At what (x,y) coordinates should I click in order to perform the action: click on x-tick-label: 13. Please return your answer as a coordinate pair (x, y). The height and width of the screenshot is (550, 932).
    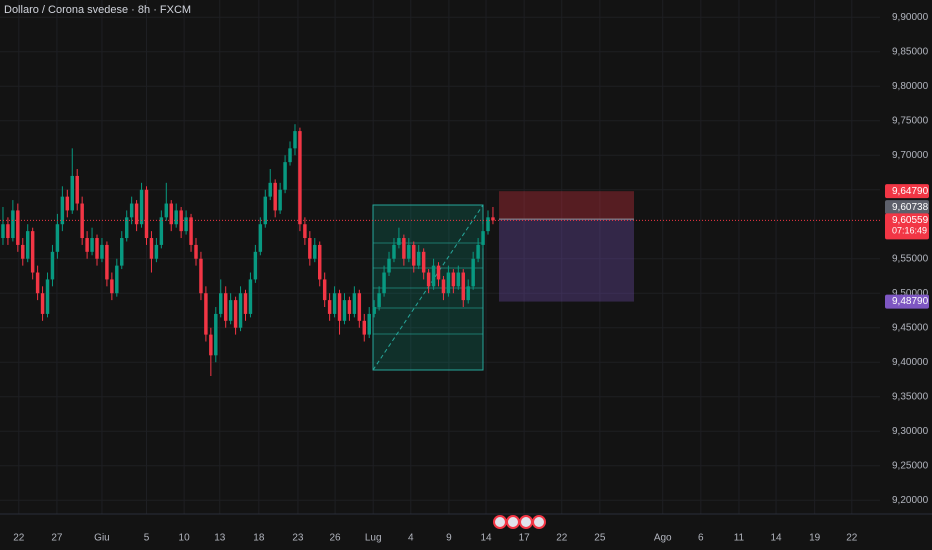
    Looking at the image, I should click on (220, 538).